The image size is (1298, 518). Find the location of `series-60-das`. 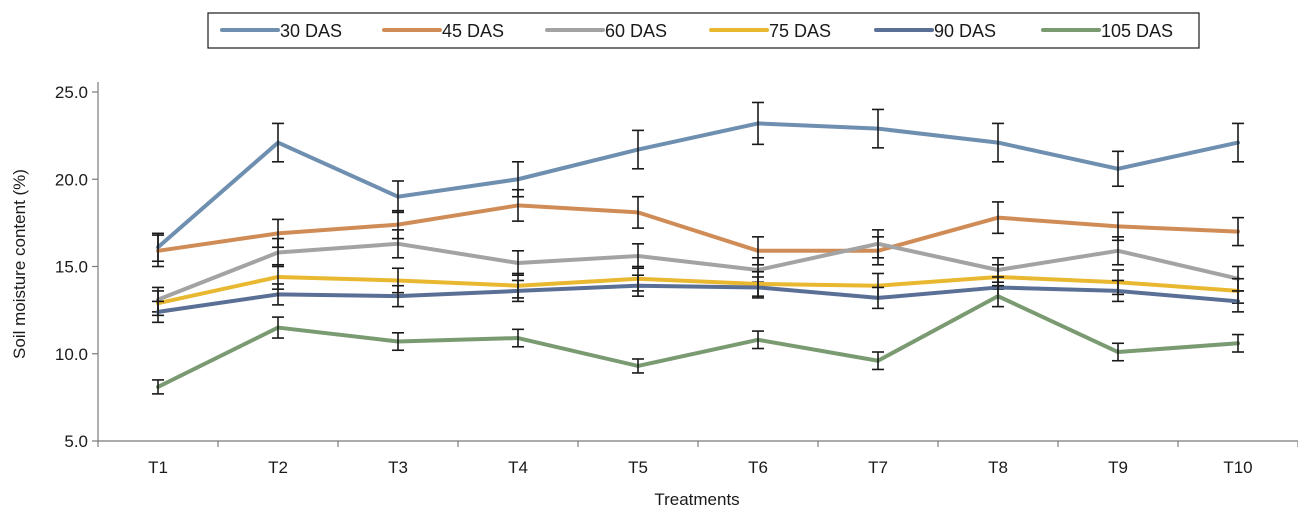

series-60-das is located at coordinates (698, 271).